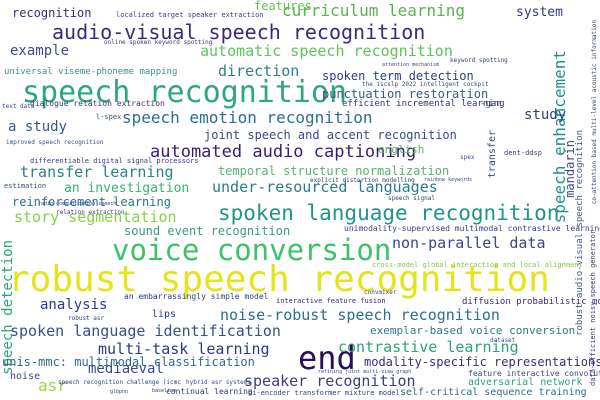 The width and height of the screenshot is (600, 400). Describe the element at coordinates (196, 296) in the screenshot. I see `word-an-embarrassingly-simple-model: an embarrassingly simple model` at that location.